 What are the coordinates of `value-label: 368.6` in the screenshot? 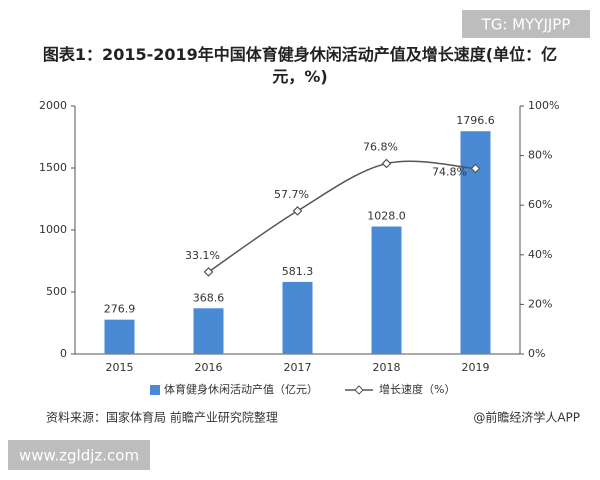 It's located at (209, 297).